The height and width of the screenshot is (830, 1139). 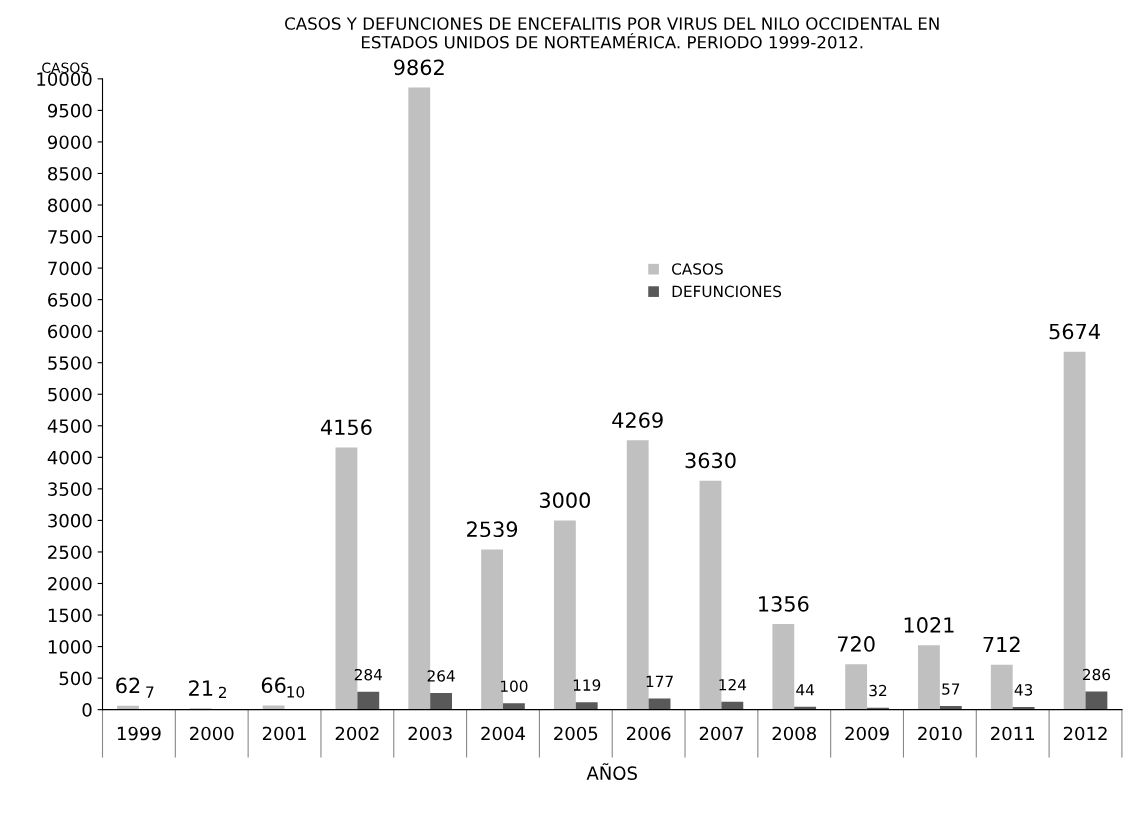 I want to click on legend-label: CASOS, so click(x=697, y=269).